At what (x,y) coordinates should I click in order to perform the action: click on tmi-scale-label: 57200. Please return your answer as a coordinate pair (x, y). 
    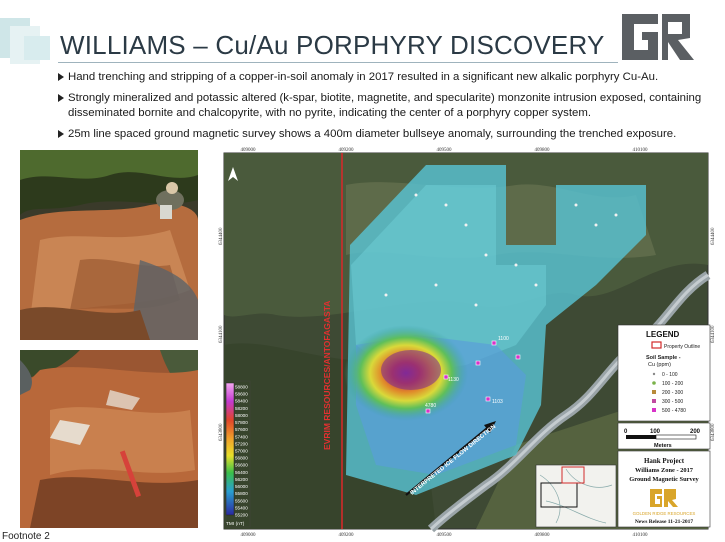
    Looking at the image, I should click on (241, 443).